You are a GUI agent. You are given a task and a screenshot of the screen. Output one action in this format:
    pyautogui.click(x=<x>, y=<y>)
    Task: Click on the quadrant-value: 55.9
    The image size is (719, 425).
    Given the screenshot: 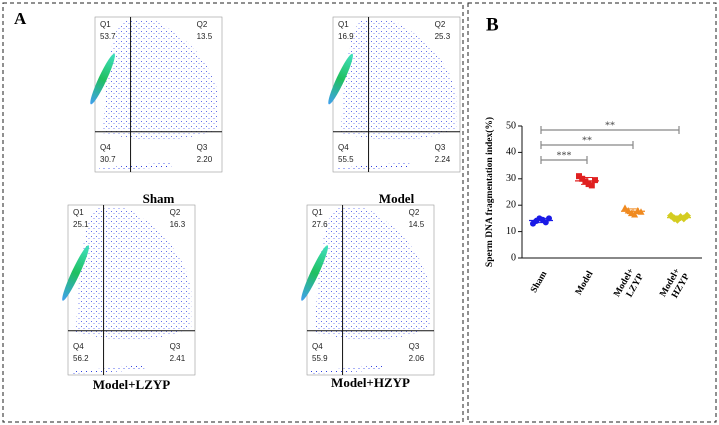 What is the action you would take?
    pyautogui.click(x=320, y=358)
    